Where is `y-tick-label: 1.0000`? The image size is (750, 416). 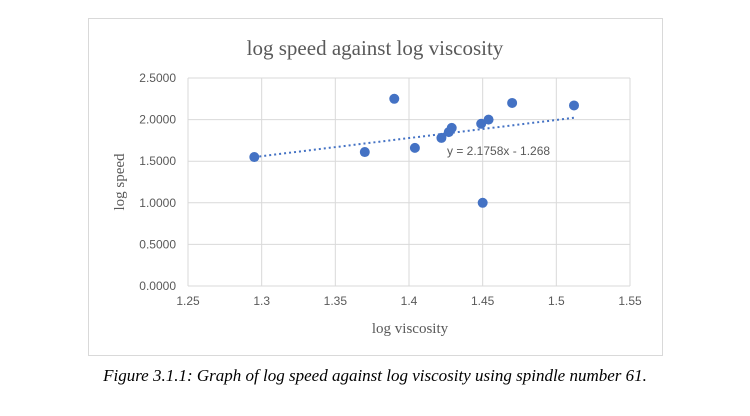 y-tick-label: 1.0000 is located at coordinates (157, 203).